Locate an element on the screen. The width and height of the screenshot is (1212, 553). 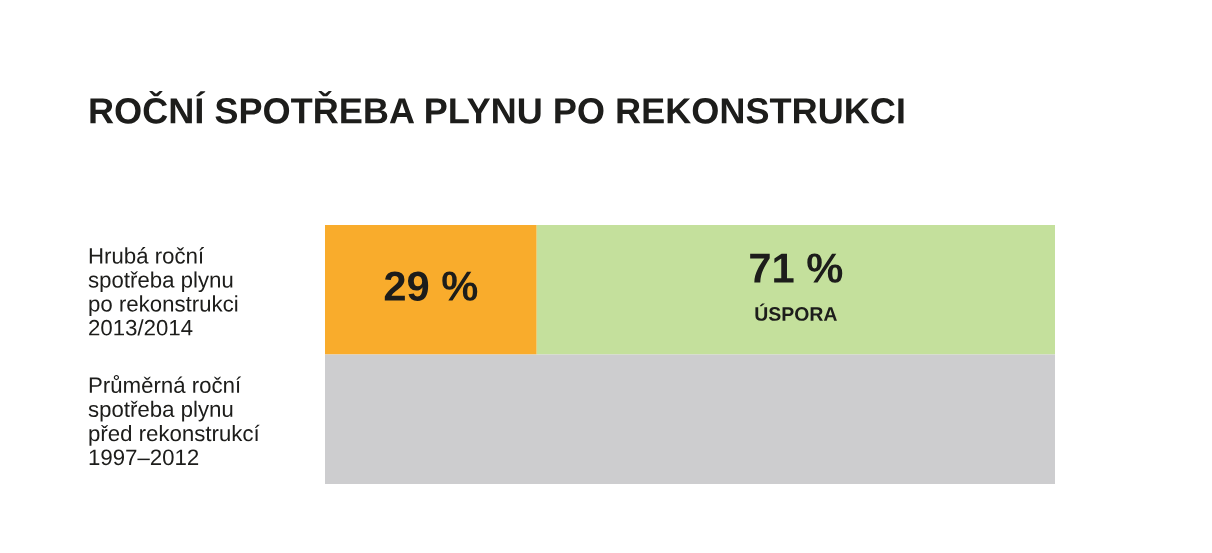
series-label: ÚSPORA is located at coordinates (796, 312).